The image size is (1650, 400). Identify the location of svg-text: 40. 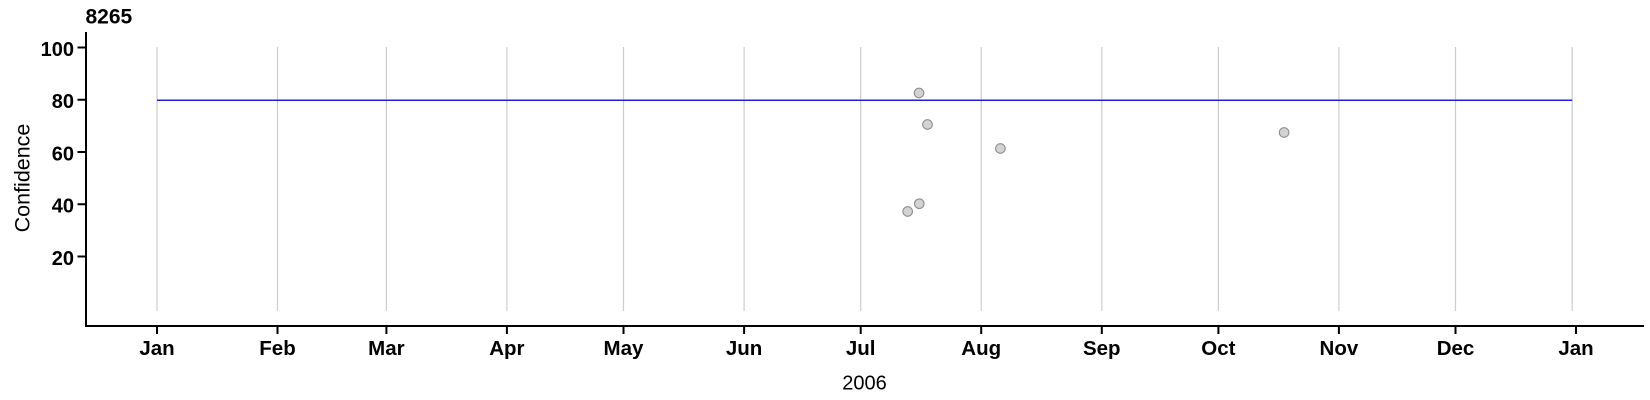
(63, 207).